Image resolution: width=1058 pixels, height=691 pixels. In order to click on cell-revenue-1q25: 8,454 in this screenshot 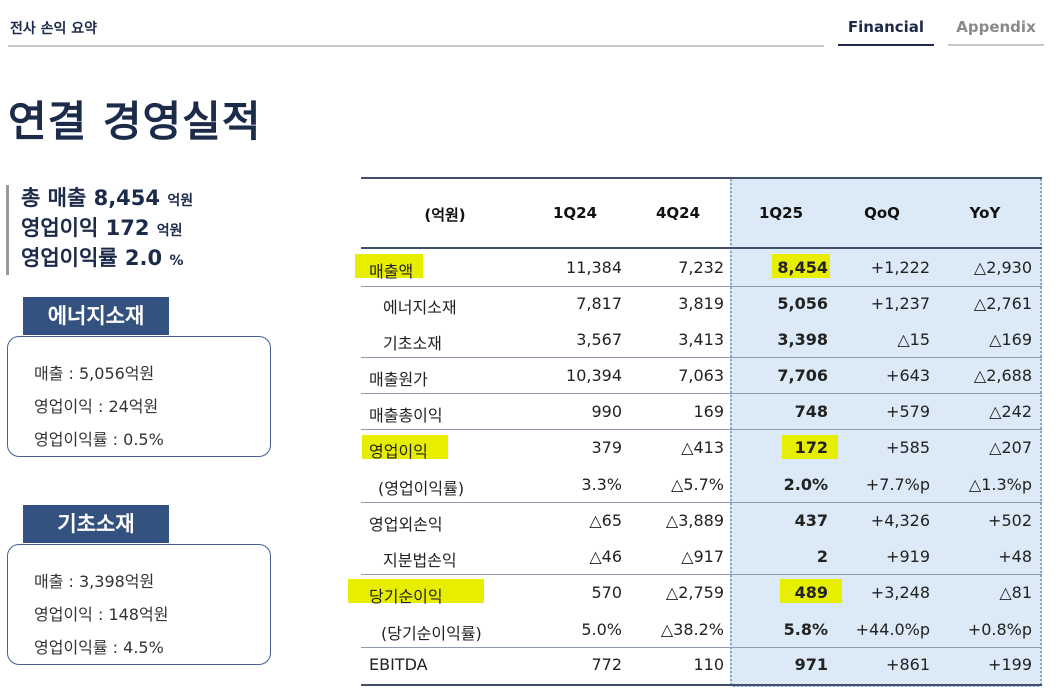, I will do `click(802, 267)`.